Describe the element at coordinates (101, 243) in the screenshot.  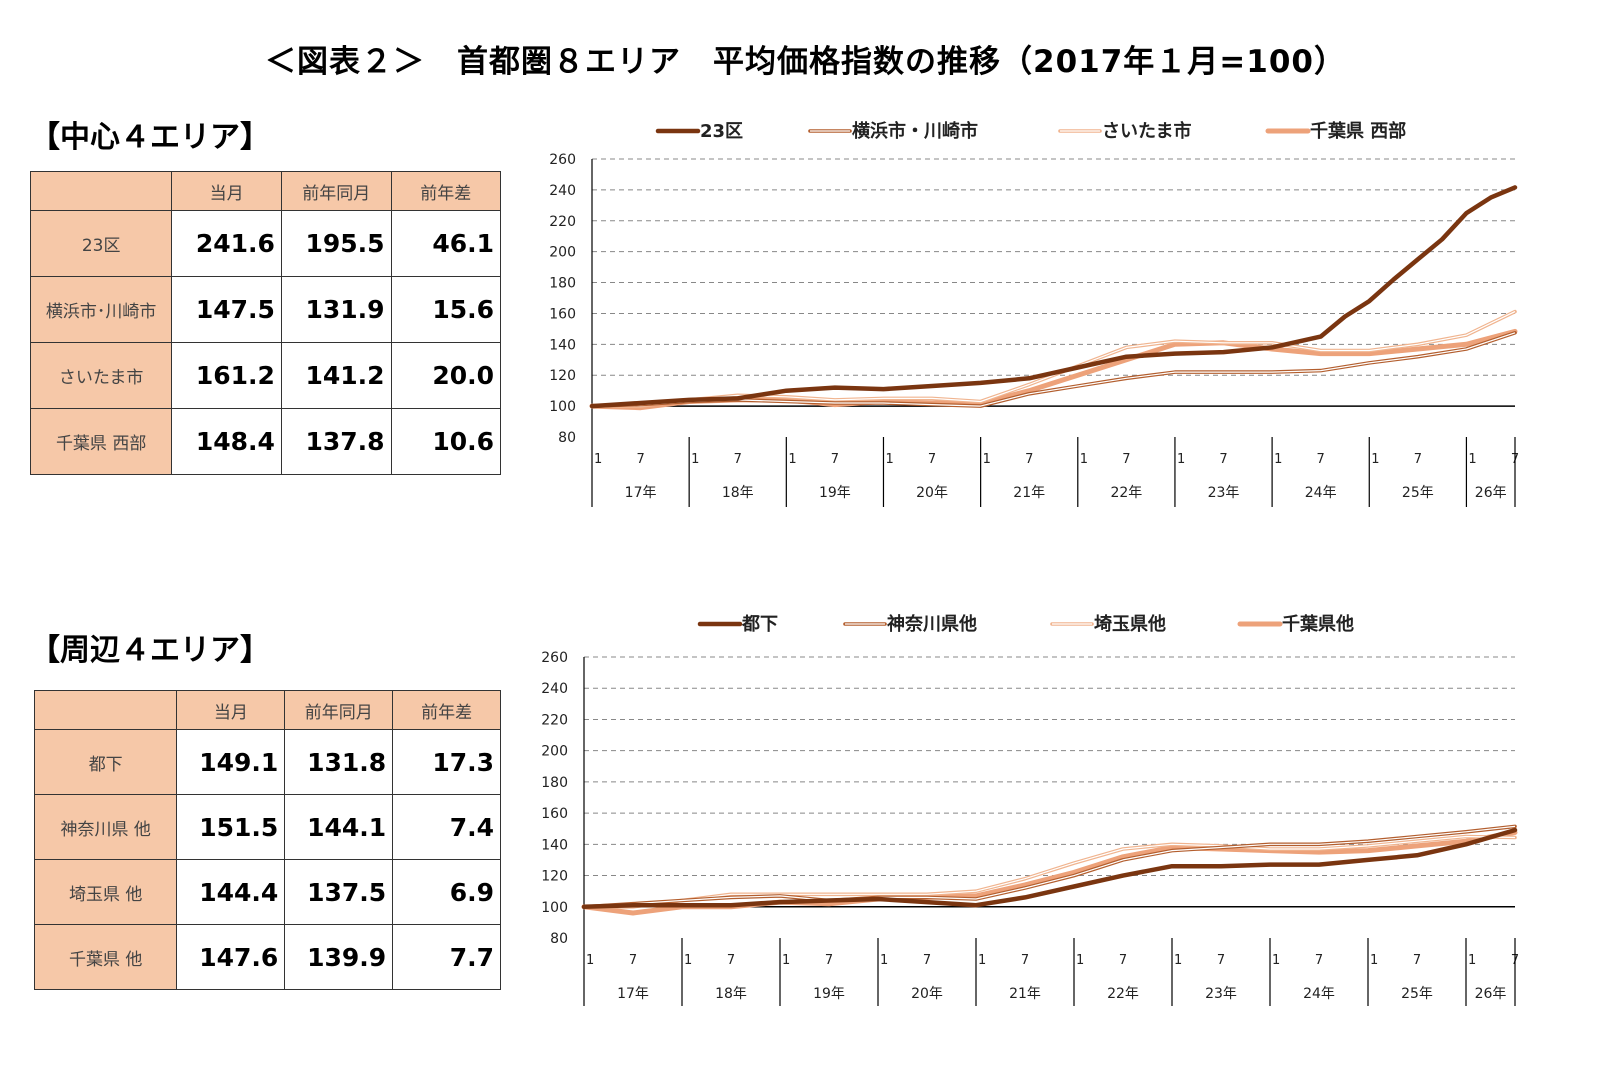
I see `row-label: 23区` at that location.